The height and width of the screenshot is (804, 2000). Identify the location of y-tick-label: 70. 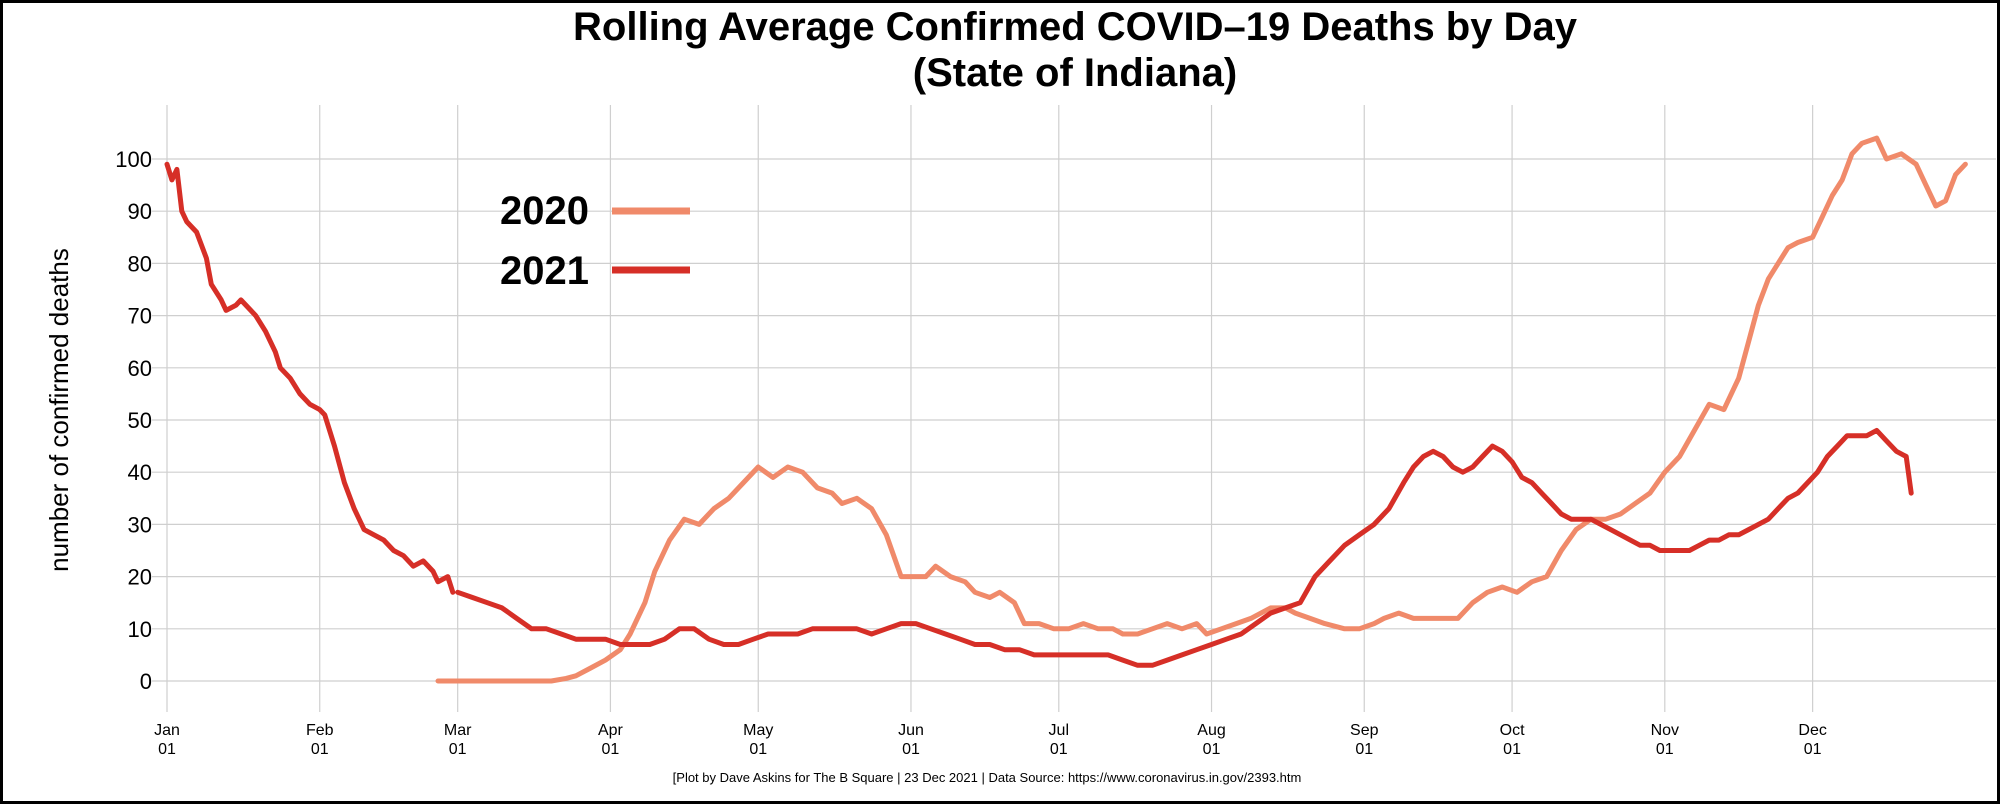
(140, 316).